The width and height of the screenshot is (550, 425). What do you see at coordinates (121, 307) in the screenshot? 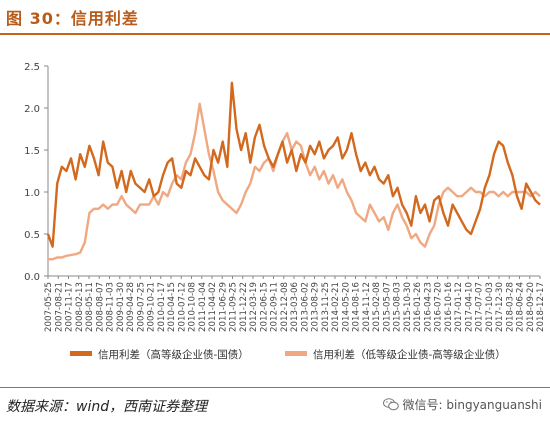
I see `x-tick-label: 2009-01-30` at bounding box center [121, 307].